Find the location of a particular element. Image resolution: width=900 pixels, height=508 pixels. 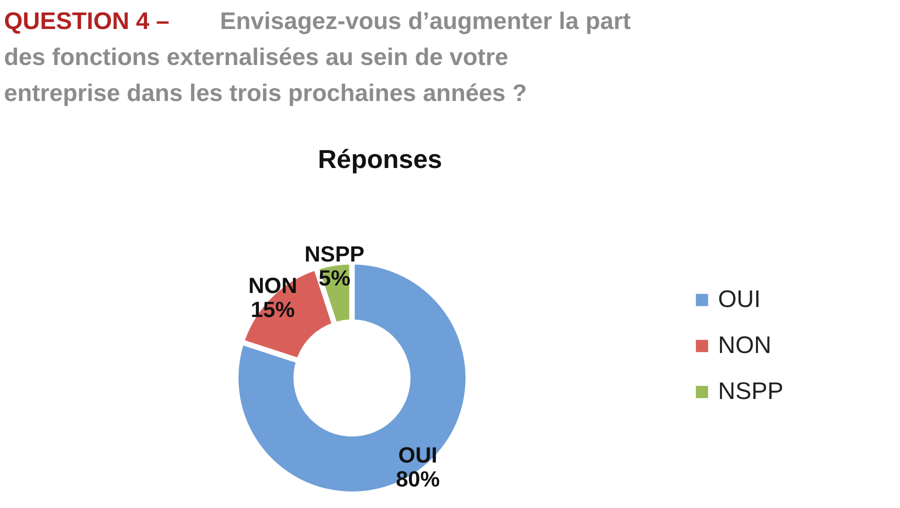

donut-slice is located at coordinates (352, 378).